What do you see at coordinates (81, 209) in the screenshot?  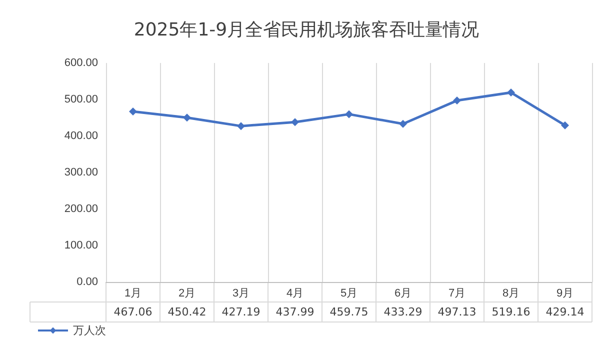 I see `y-tick-label: 200.00` at bounding box center [81, 209].